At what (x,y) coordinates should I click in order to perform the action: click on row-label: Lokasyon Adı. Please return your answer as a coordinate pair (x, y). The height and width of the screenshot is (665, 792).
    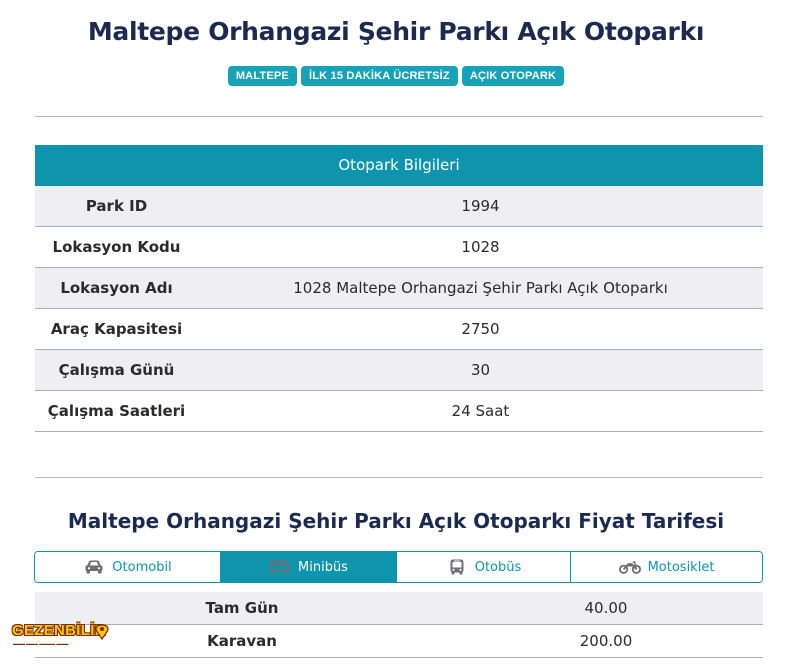
    Looking at the image, I should click on (116, 288).